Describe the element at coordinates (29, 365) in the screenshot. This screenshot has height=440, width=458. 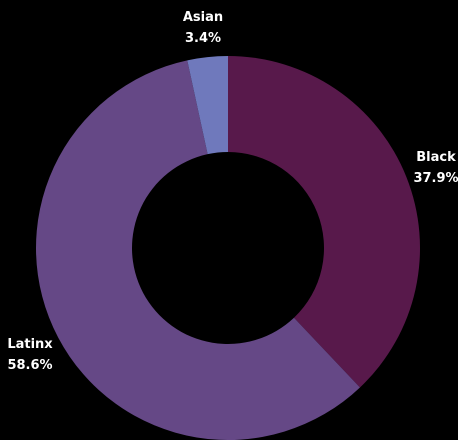
I see `slice-value-latinx: 58.6%` at that location.